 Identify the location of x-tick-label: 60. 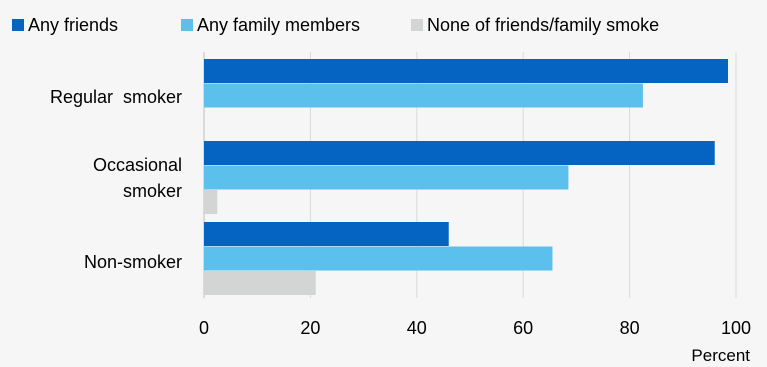
(523, 328).